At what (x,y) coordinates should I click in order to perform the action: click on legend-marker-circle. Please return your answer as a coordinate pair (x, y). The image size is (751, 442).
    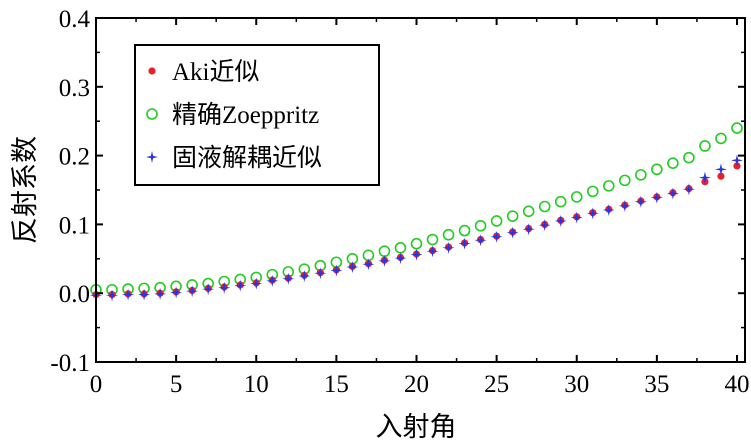
    Looking at the image, I should click on (152, 114).